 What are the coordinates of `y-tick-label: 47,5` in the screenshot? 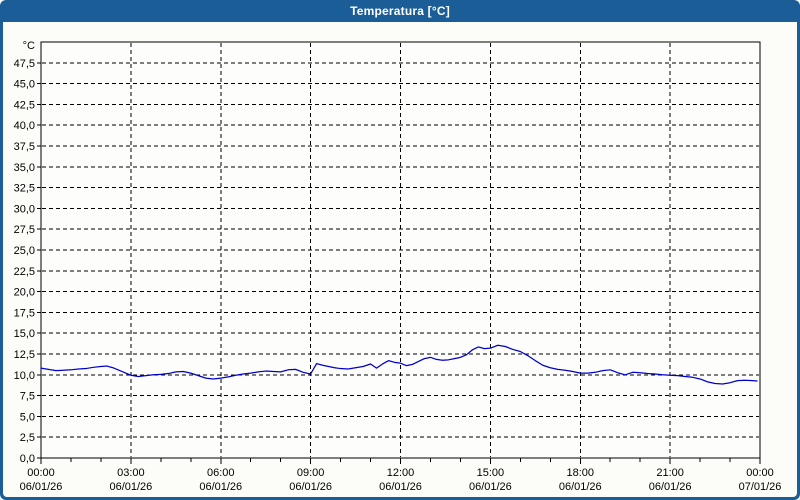 It's located at (24, 64).